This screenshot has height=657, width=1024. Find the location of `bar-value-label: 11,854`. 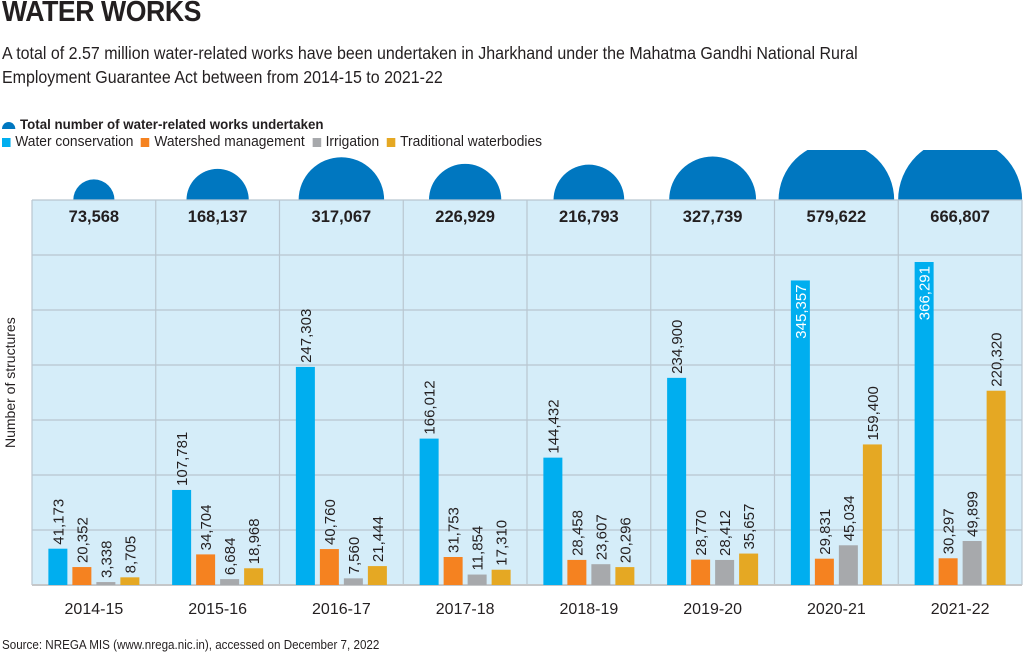

bar-value-label: 11,854 is located at coordinates (478, 548).